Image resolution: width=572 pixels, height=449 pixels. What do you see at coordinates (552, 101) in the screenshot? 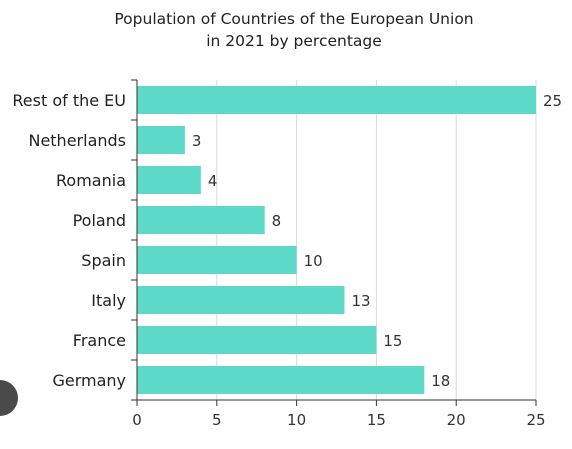
I see `bar-value-label: 25` at bounding box center [552, 101].